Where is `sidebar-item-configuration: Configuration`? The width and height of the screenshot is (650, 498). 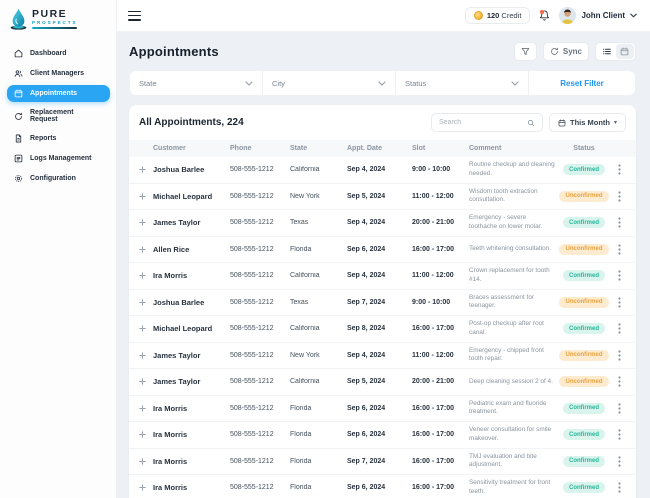
sidebar-item-configuration: Configuration is located at coordinates (58, 178).